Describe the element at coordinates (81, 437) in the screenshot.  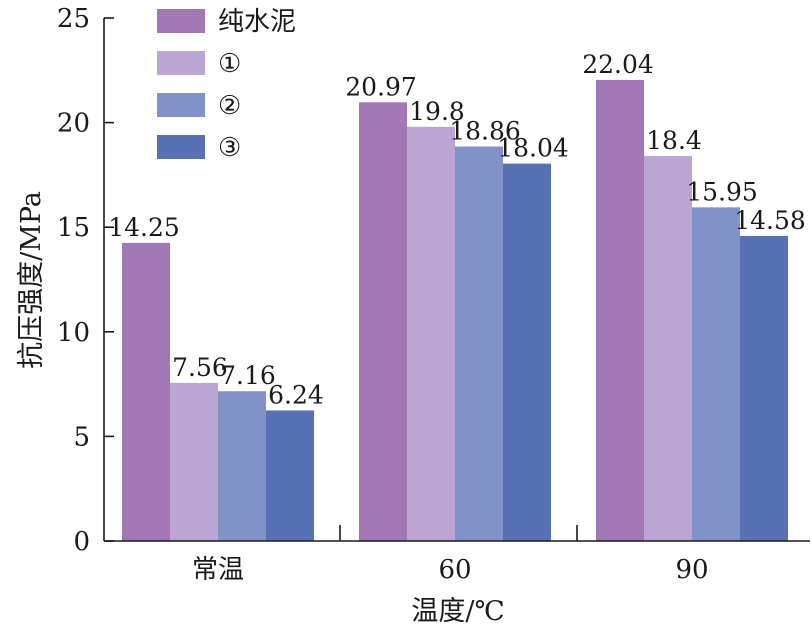
I see `y-tick-label-1: 5` at that location.